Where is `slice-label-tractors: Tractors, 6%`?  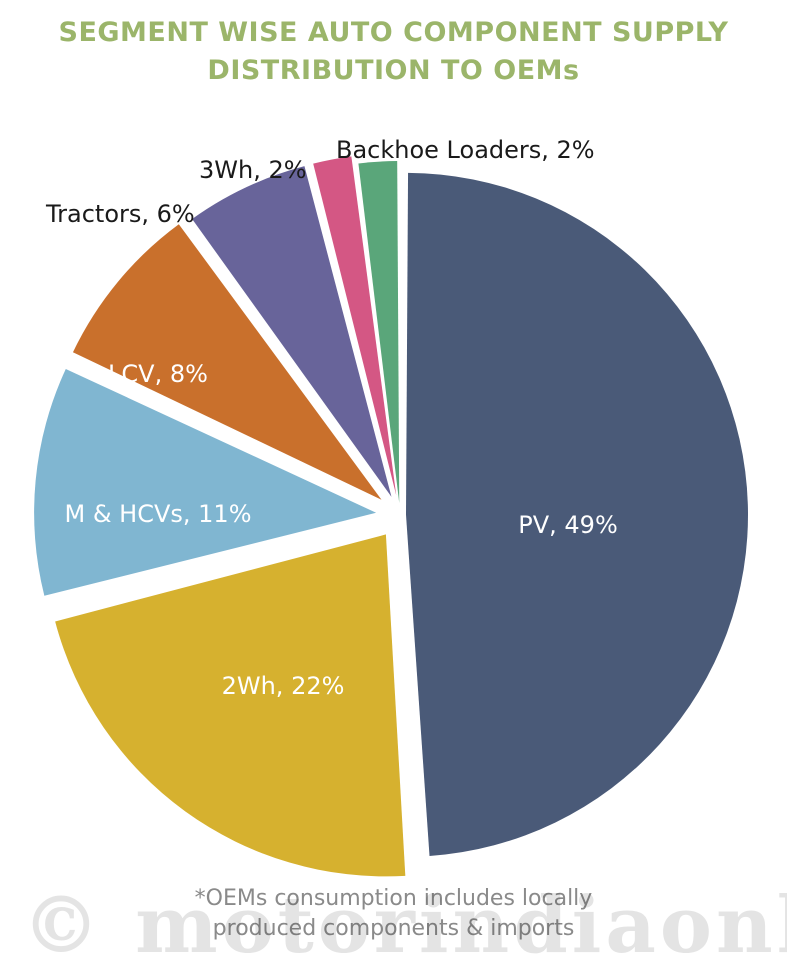 slice-label-tractors: Tractors, 6% is located at coordinates (120, 214).